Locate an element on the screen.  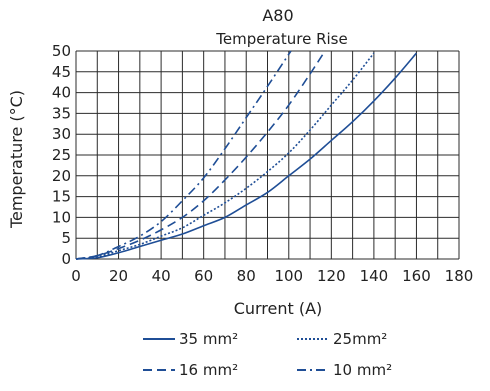
y-tick-label: 5 is located at coordinates (66, 238).